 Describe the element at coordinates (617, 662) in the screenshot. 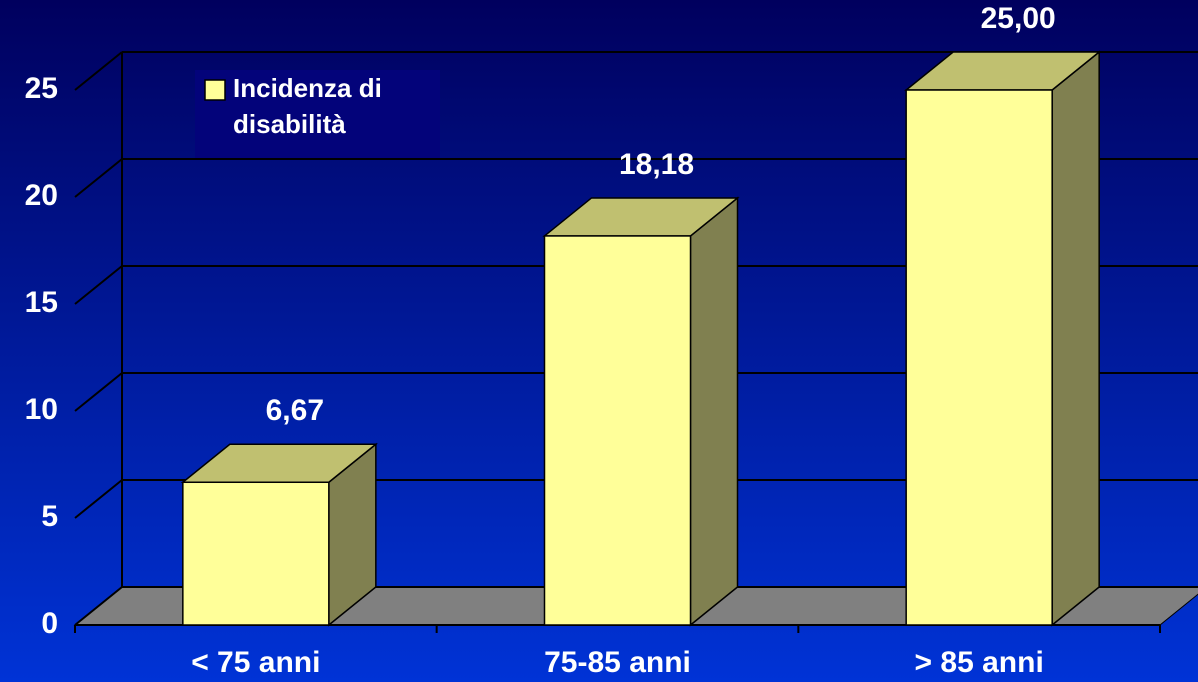

I see `x-tick-label: 75-85 anni` at that location.